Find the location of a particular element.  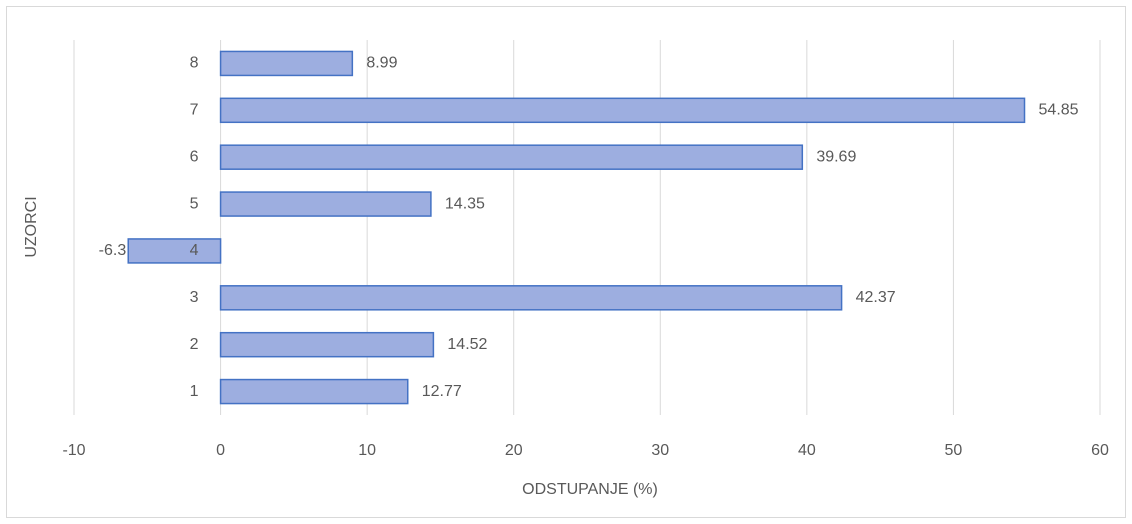

x-tick-label: 30 is located at coordinates (660, 450).